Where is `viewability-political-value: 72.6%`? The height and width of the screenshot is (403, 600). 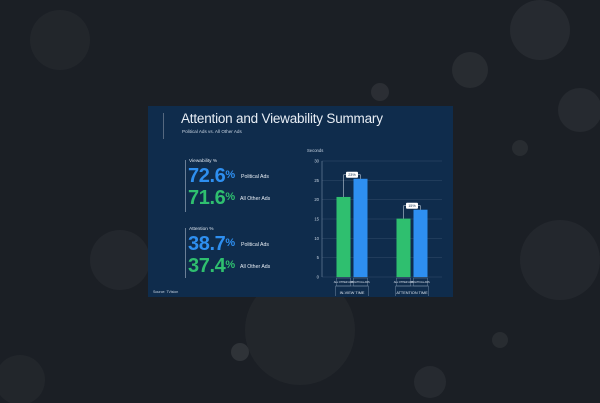 viewability-political-value: 72.6% is located at coordinates (211, 176).